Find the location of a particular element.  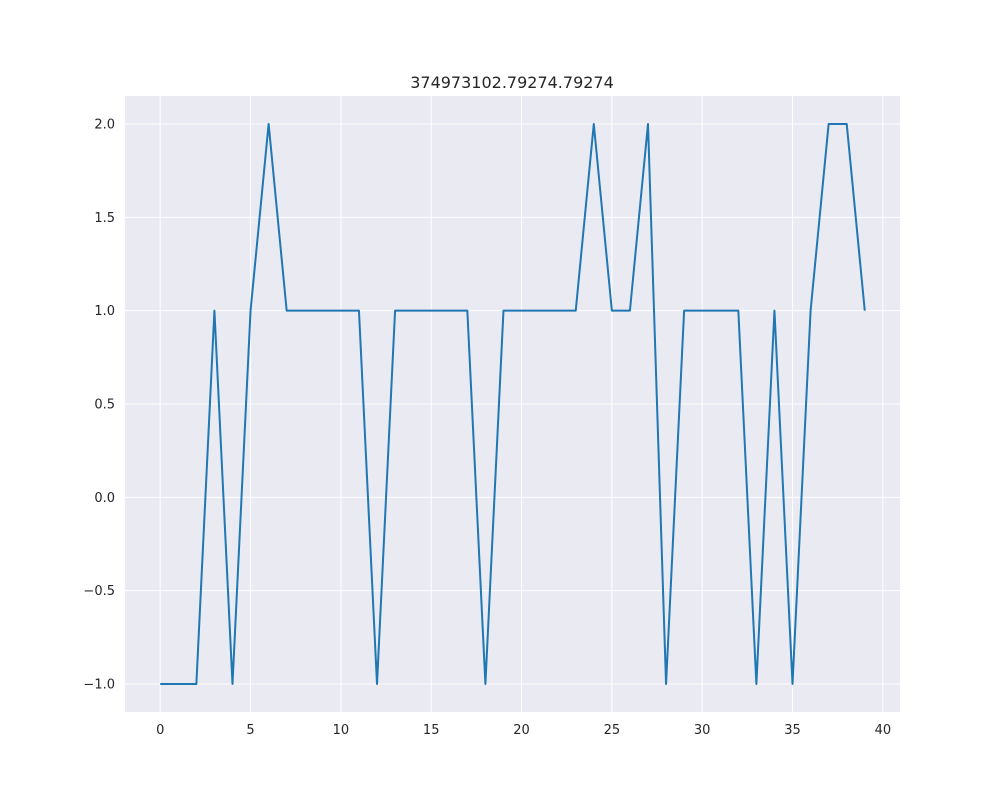

x-tick-label: 0 is located at coordinates (160, 730).